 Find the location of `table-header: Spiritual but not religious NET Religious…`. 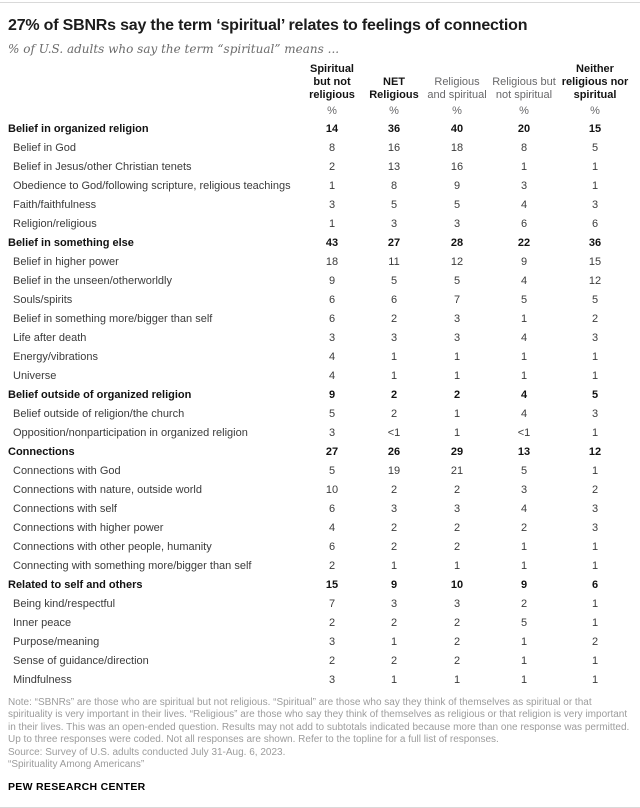

table-header: Spiritual but not religious NET Religious… is located at coordinates (320, 91).